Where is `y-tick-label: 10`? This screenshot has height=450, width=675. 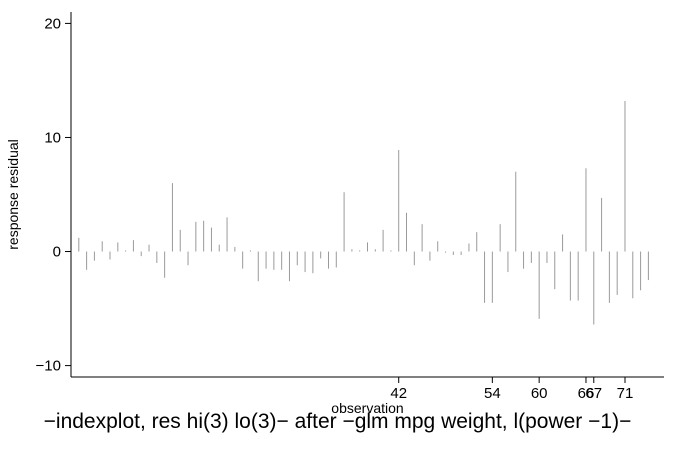 y-tick-label: 10 is located at coordinates (52, 137).